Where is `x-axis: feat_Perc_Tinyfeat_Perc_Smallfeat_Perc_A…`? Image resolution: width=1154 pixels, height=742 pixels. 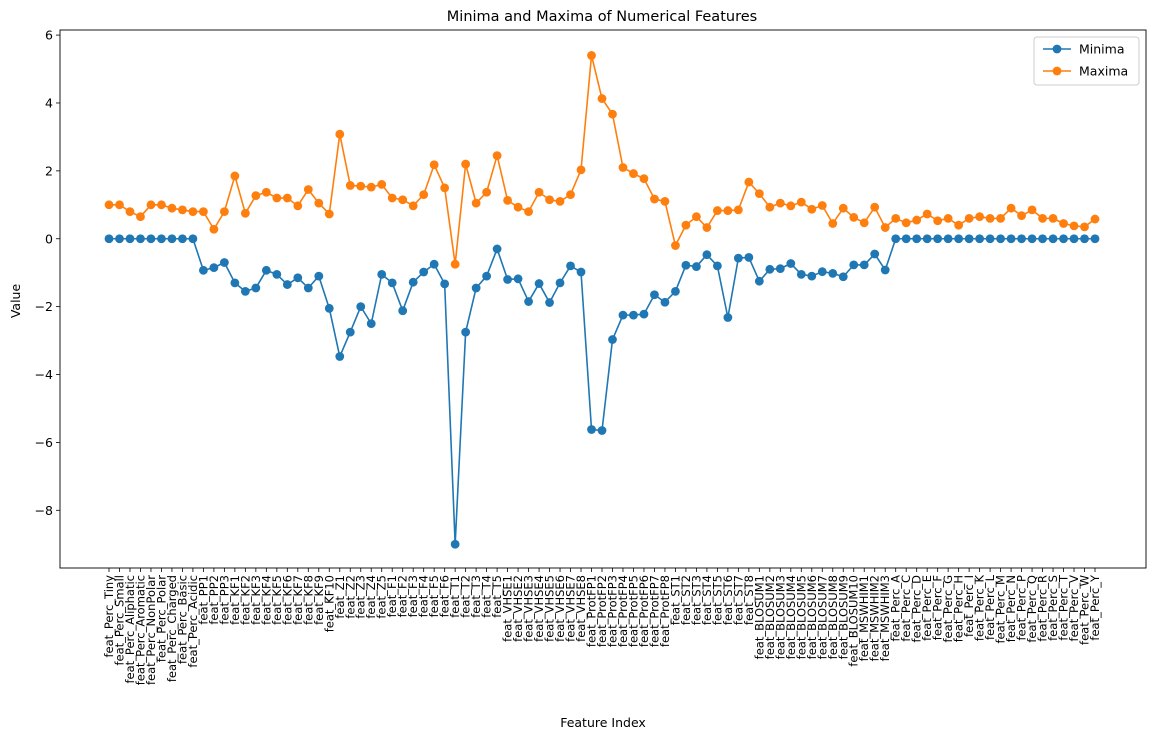 x-axis: feat_Perc_Tinyfeat_Perc_Smallfeat_Perc_A… is located at coordinates (602, 626).